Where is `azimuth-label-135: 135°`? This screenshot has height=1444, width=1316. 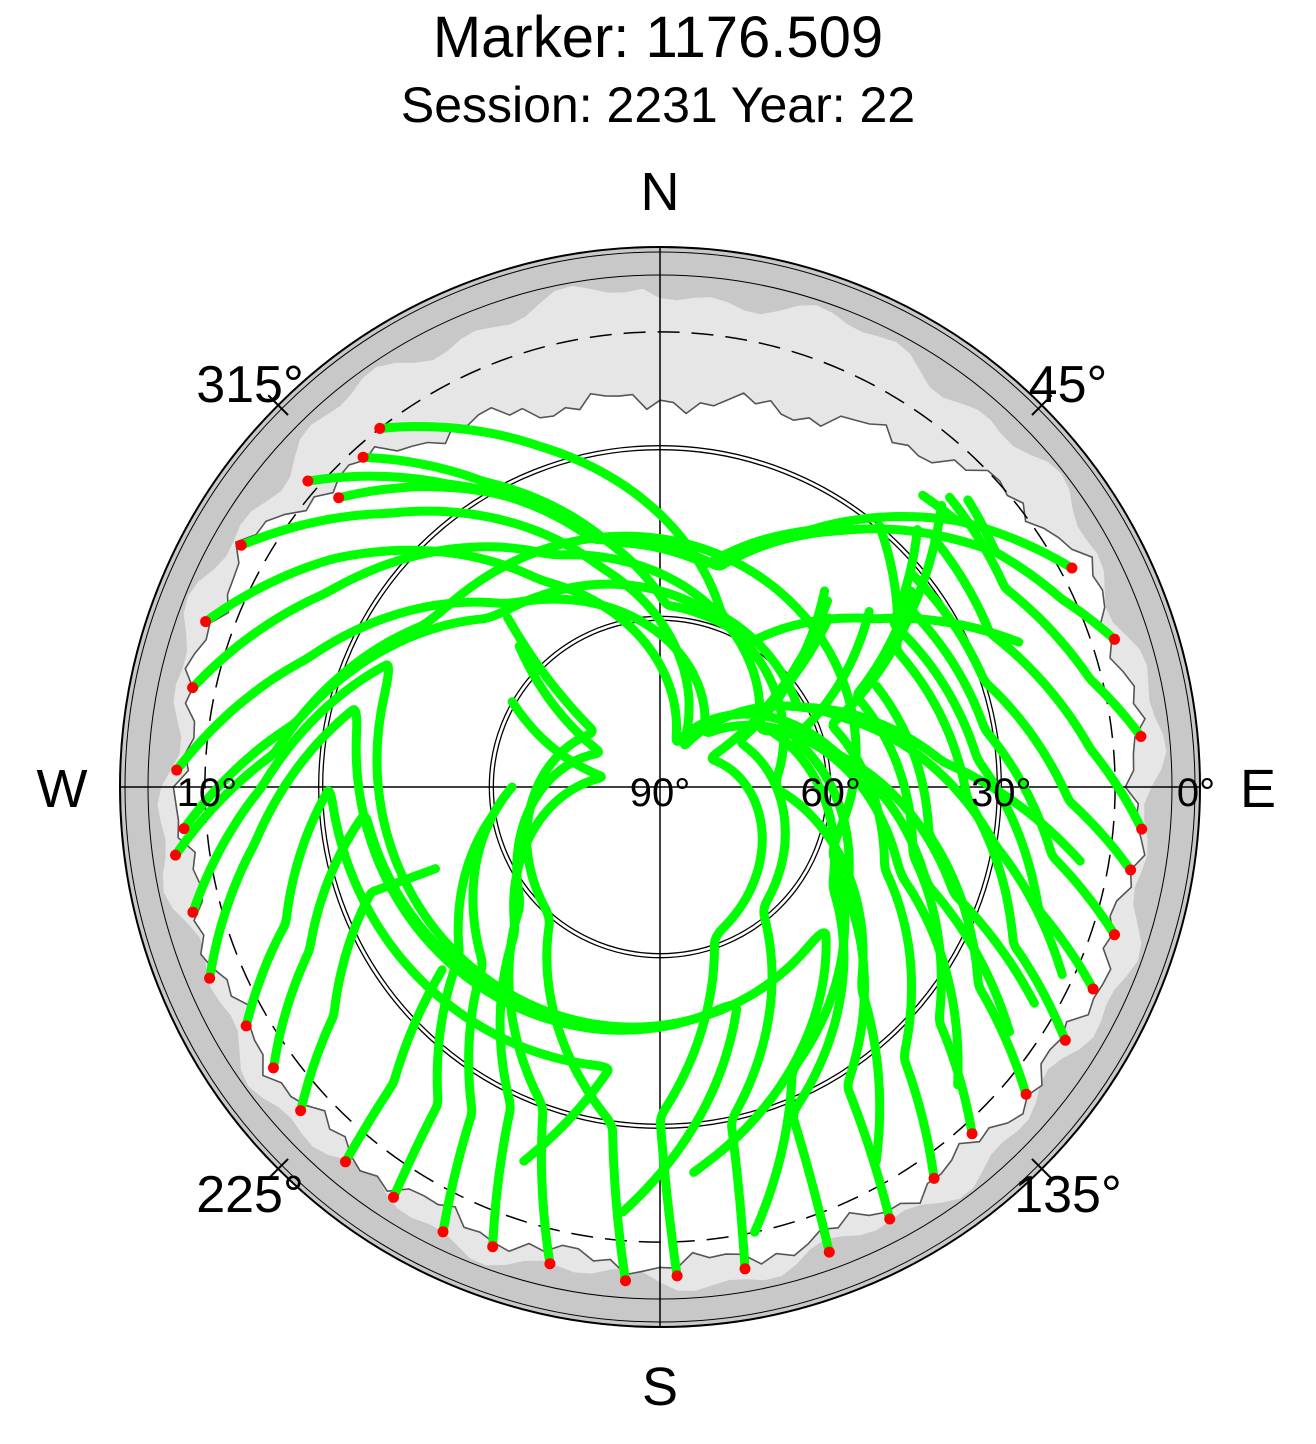
azimuth-label-135: 135° is located at coordinates (1068, 1195).